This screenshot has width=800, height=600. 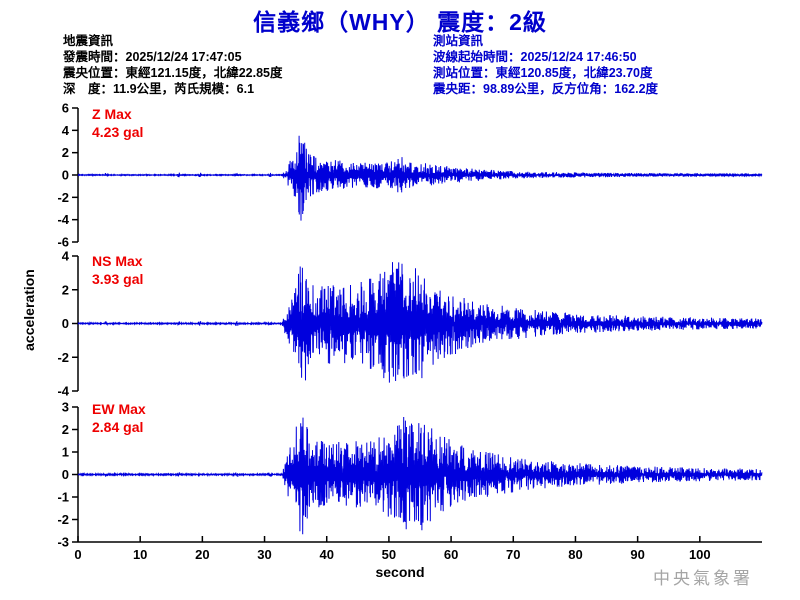 I want to click on trace-z-max-title: Z Max, so click(x=112, y=114).